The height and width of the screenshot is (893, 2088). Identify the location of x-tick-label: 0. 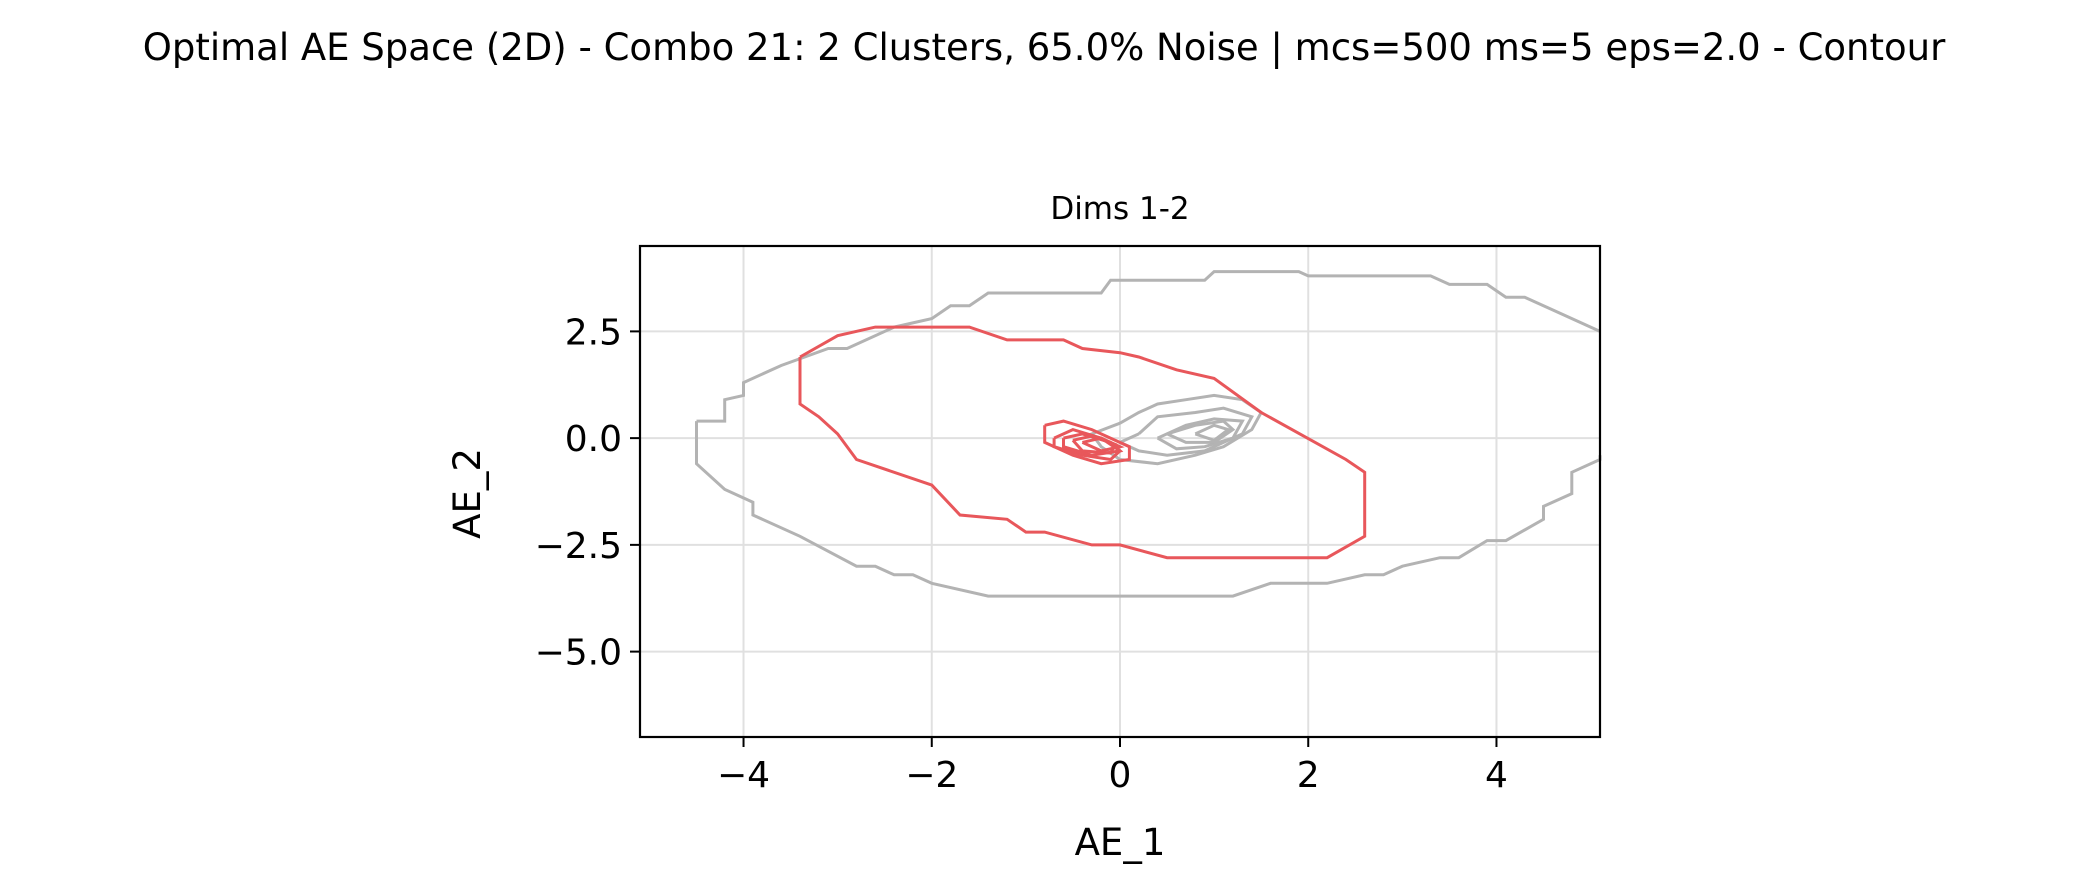
(1120, 775).